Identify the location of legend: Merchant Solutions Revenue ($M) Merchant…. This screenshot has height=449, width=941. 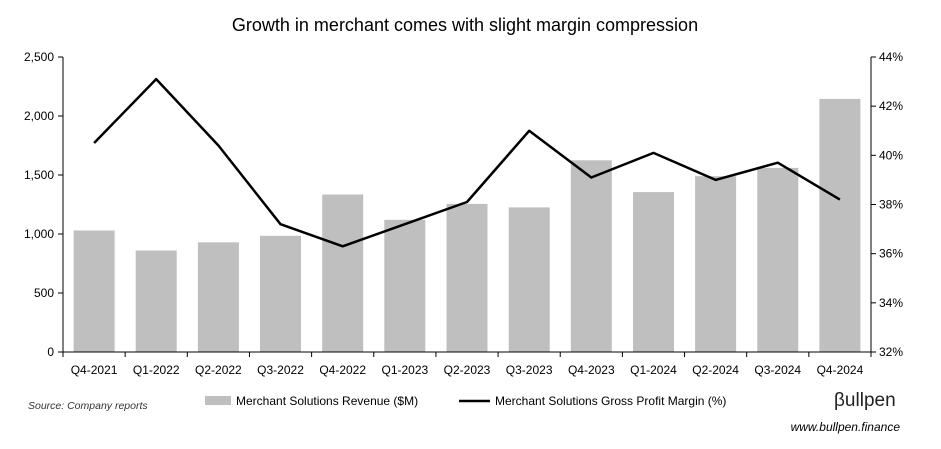
(465, 401).